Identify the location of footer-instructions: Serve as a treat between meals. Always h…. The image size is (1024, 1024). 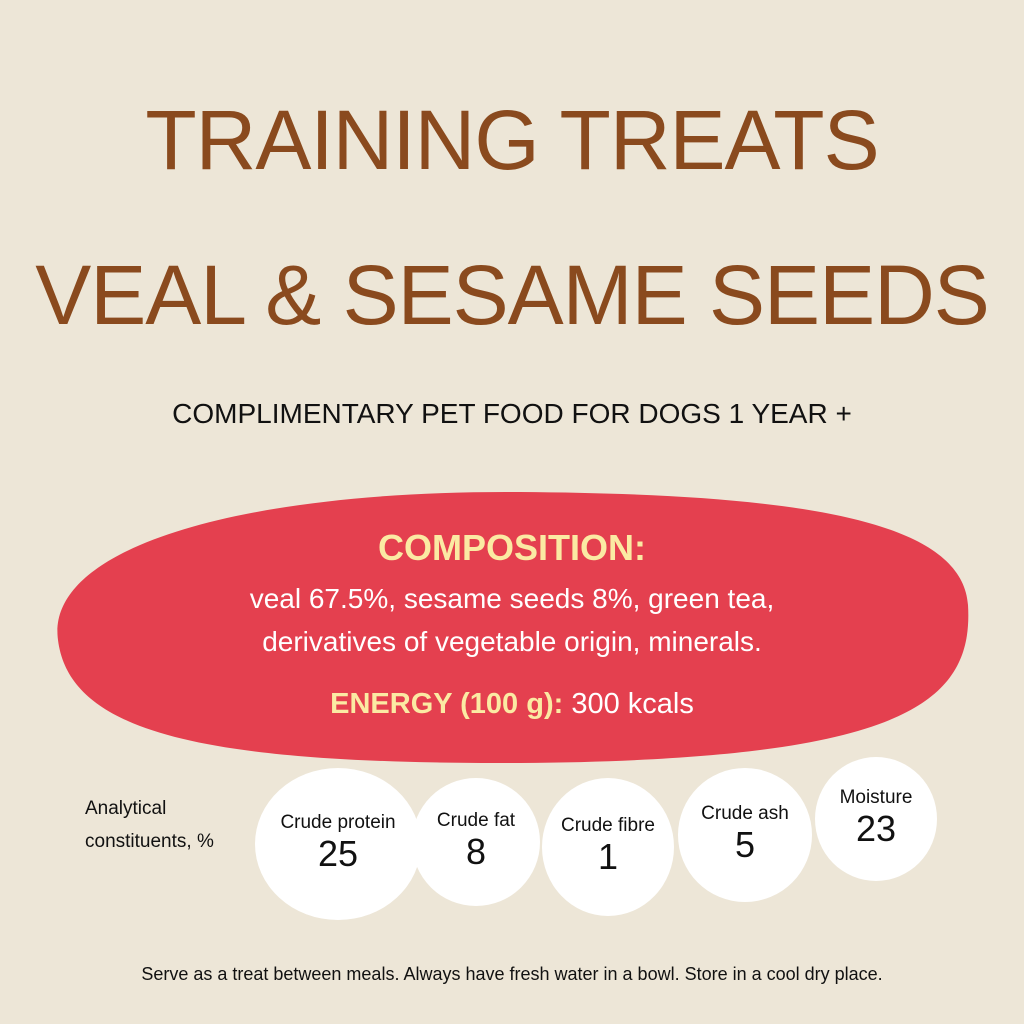
(512, 974).